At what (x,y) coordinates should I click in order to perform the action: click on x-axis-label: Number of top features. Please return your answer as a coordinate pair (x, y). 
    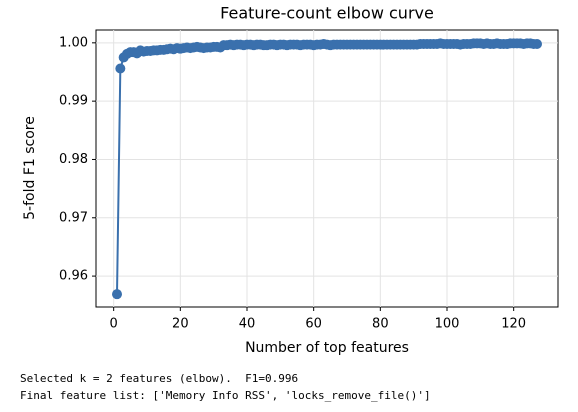
    Looking at the image, I should click on (327, 348).